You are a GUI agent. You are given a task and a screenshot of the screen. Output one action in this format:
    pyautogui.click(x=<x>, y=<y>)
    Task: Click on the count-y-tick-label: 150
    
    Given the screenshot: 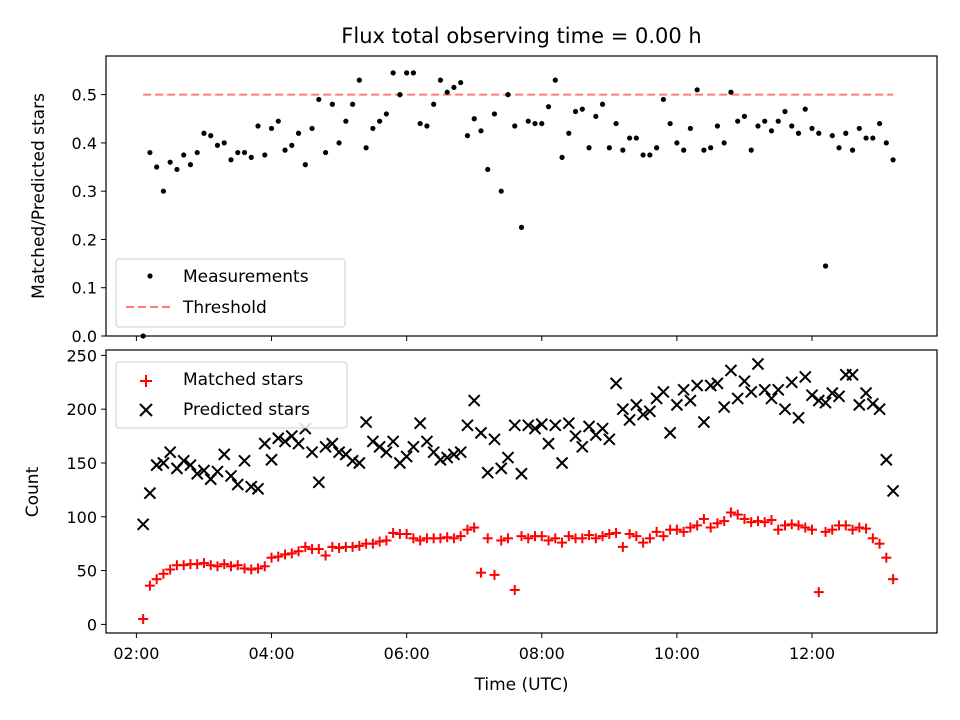 What is the action you would take?
    pyautogui.click(x=81, y=463)
    